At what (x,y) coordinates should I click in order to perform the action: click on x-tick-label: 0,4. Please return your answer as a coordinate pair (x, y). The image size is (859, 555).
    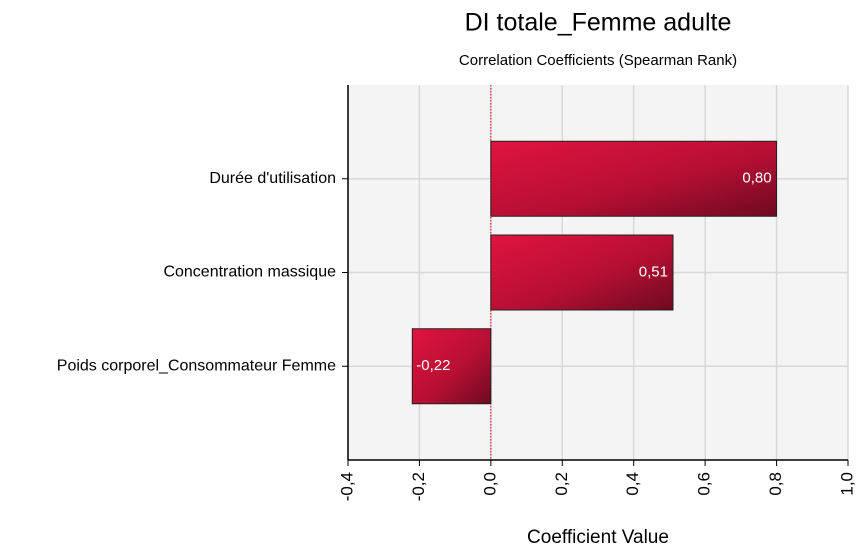
    Looking at the image, I should click on (632, 484).